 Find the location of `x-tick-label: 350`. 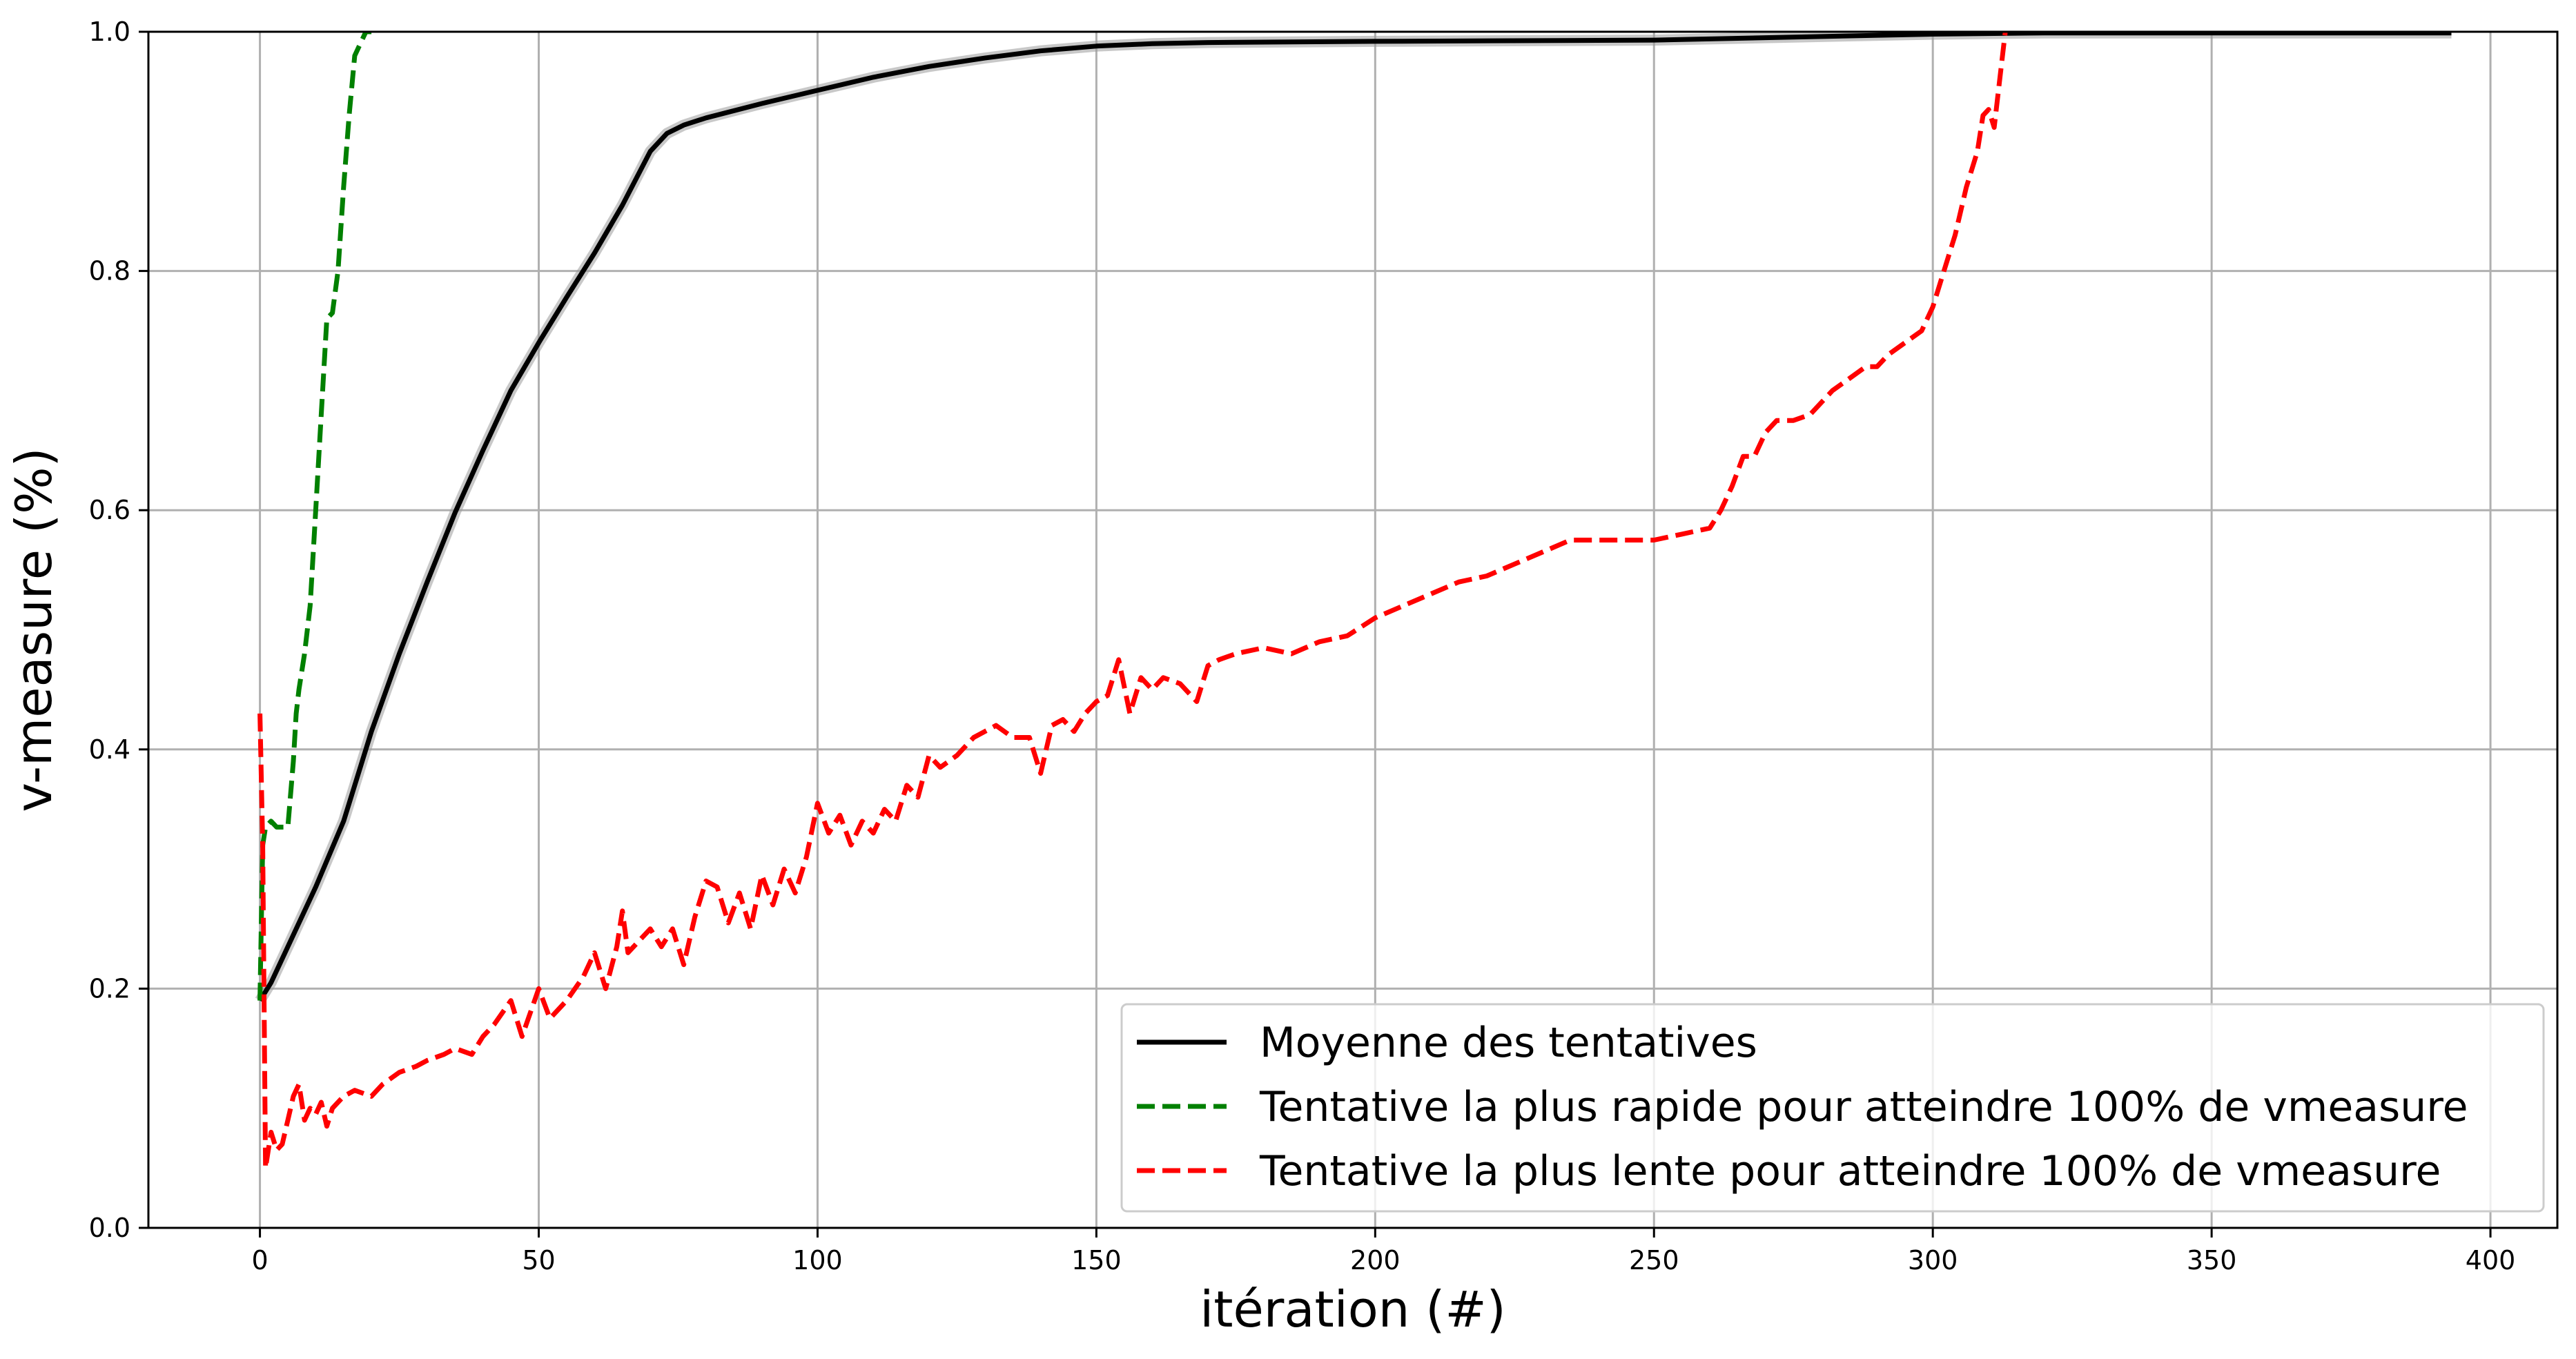

x-tick-label: 350 is located at coordinates (2212, 1260).